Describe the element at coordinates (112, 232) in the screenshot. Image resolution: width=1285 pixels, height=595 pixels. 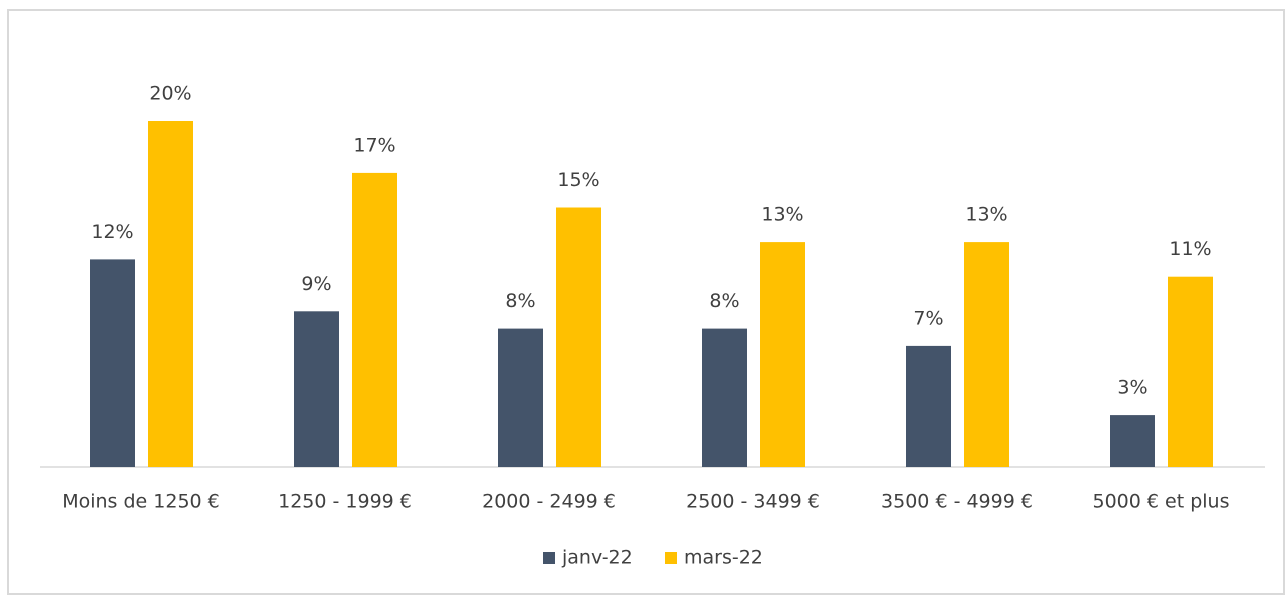
I see `data-label: 12%` at that location.